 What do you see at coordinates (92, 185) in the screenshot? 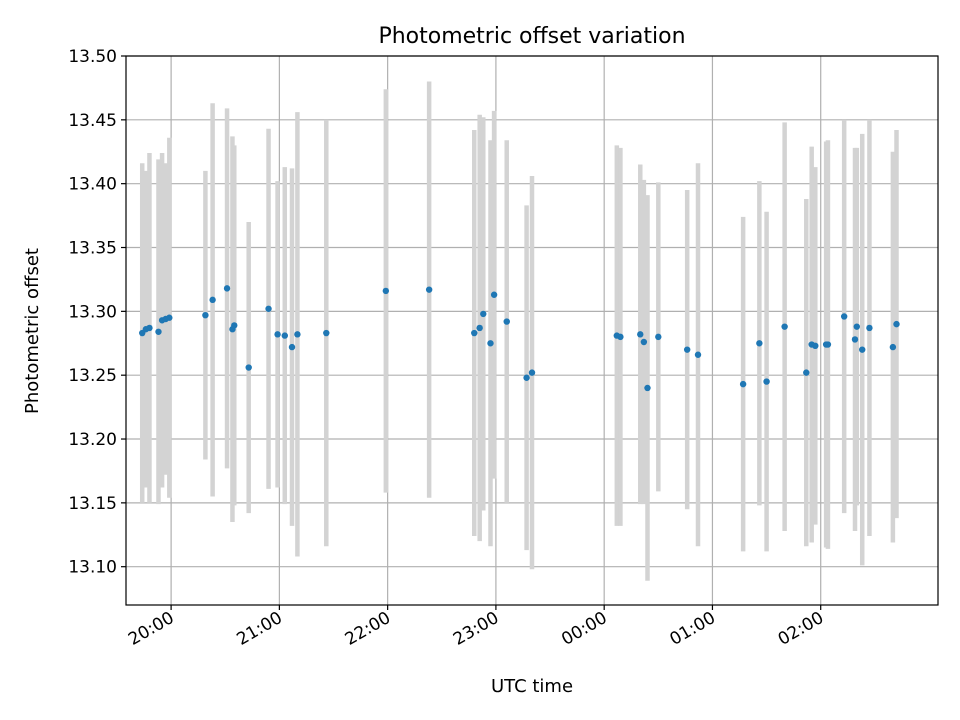
I see `y-tick-label: 13.40` at bounding box center [92, 185].